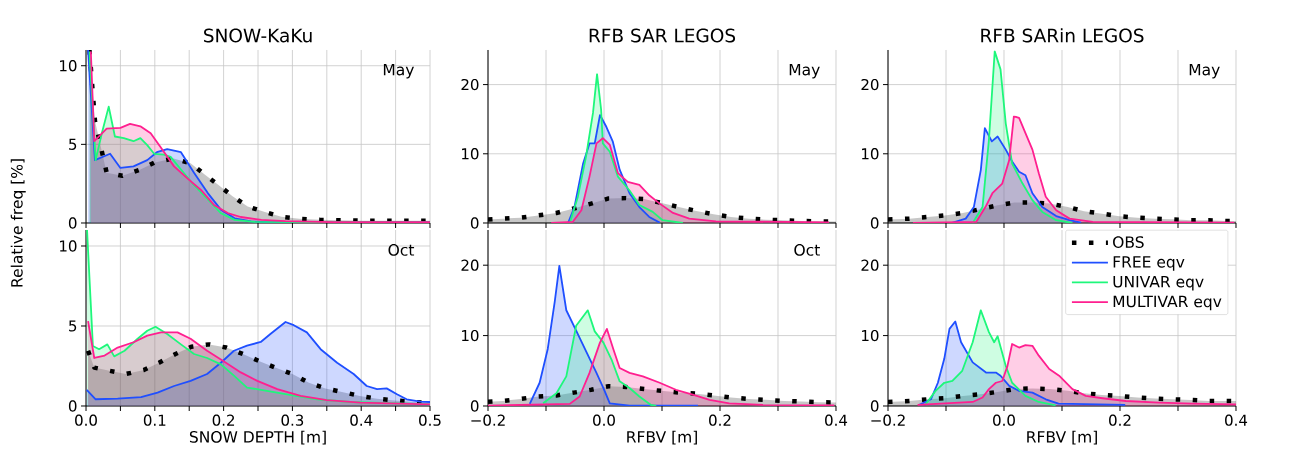  Describe the element at coordinates (1128, 242) in the screenshot. I see `legend-label: OBS` at that location.